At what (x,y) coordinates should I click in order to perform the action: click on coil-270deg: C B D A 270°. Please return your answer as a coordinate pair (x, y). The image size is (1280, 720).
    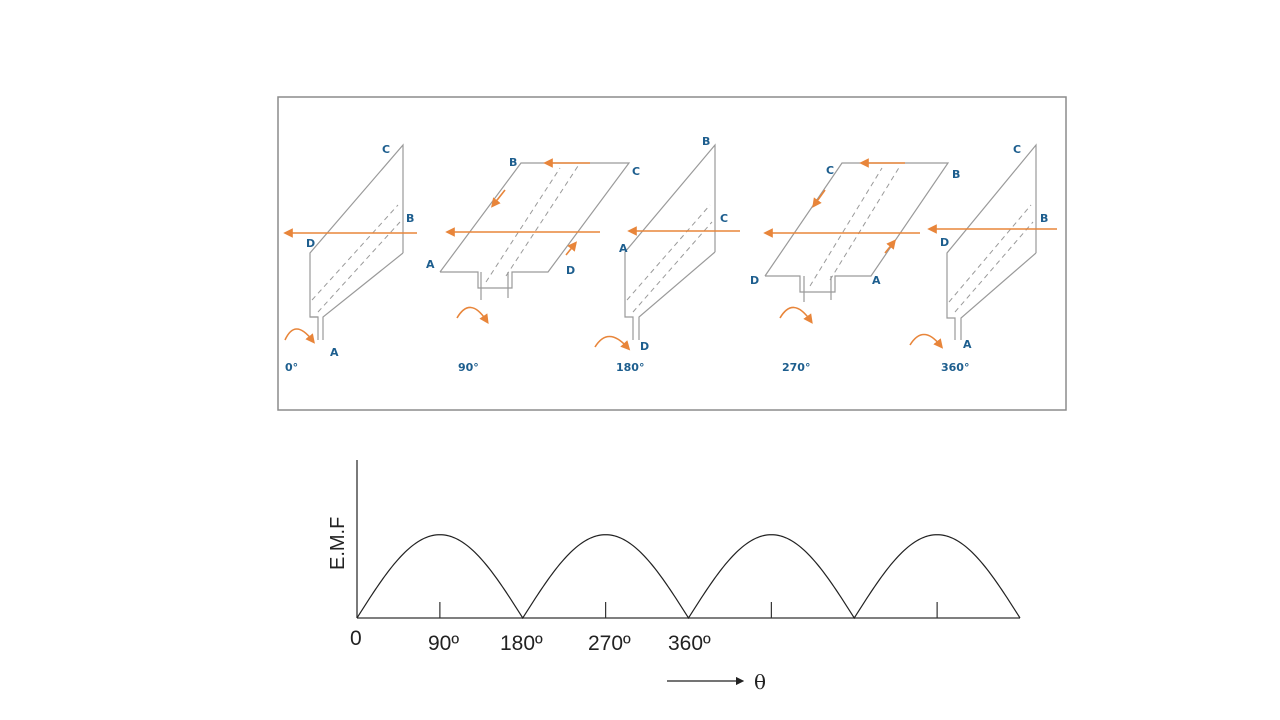
    Looking at the image, I should click on (855, 266).